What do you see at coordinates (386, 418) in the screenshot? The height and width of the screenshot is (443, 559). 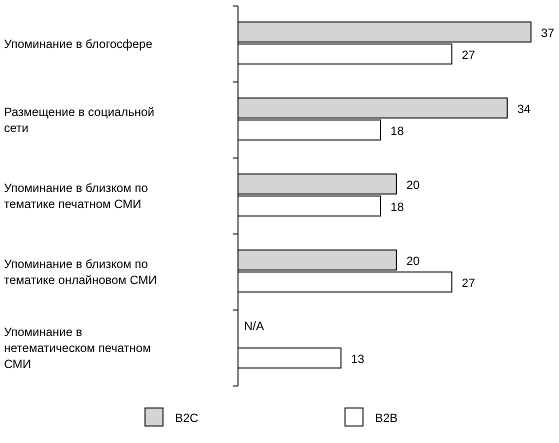 I see `legend-label: B2B` at bounding box center [386, 418].